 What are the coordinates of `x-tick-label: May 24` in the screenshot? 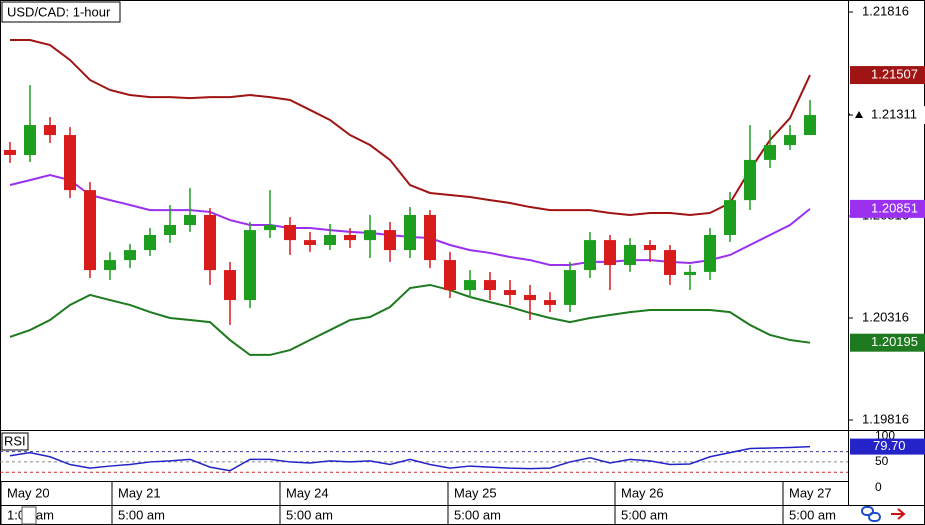 It's located at (307, 492).